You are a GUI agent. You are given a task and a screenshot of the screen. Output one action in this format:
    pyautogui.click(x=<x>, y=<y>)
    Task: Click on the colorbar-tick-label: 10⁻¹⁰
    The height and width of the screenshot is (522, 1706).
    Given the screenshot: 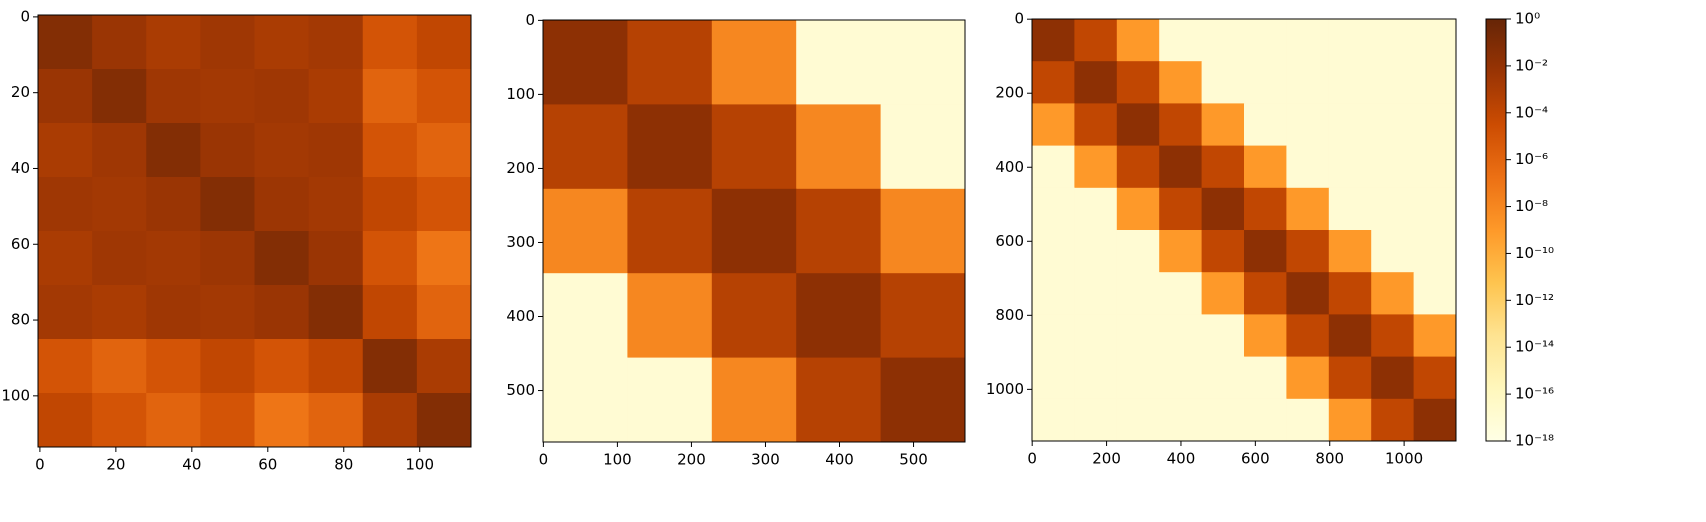 What is the action you would take?
    pyautogui.click(x=1534, y=253)
    